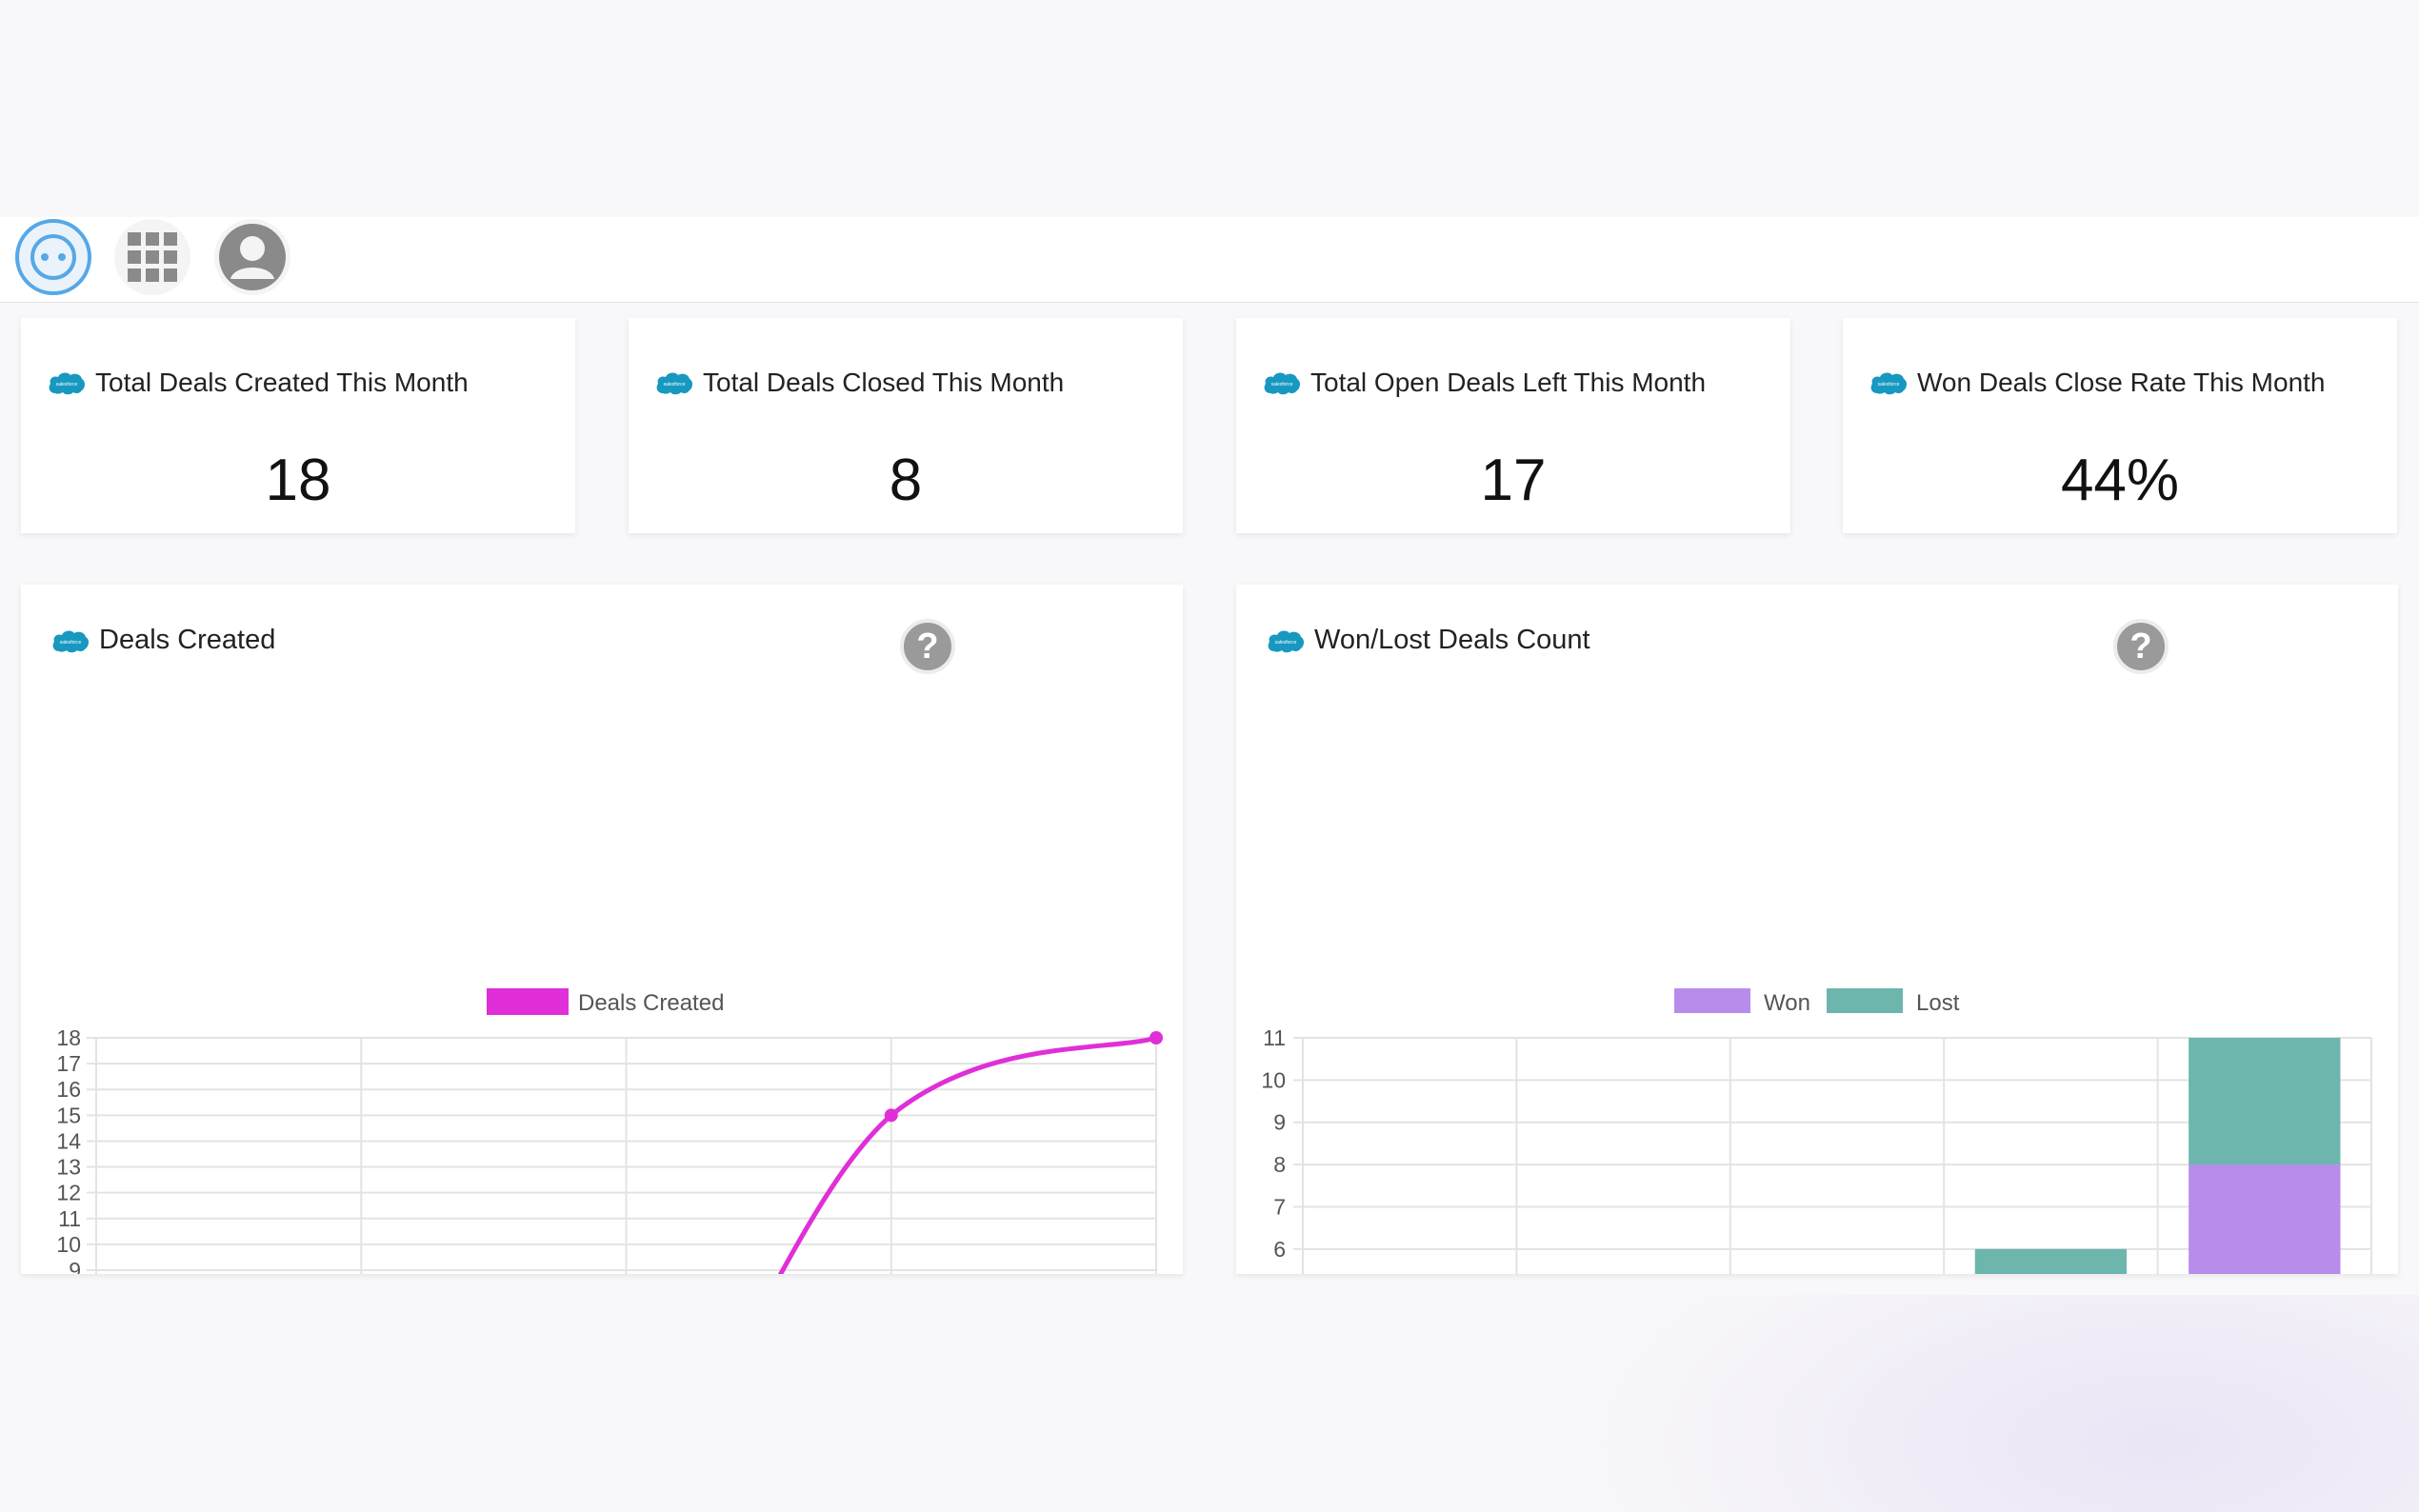 The height and width of the screenshot is (1512, 2419). What do you see at coordinates (2121, 382) in the screenshot?
I see `kpi-title-text: Won Deals Close Rate This Month` at bounding box center [2121, 382].